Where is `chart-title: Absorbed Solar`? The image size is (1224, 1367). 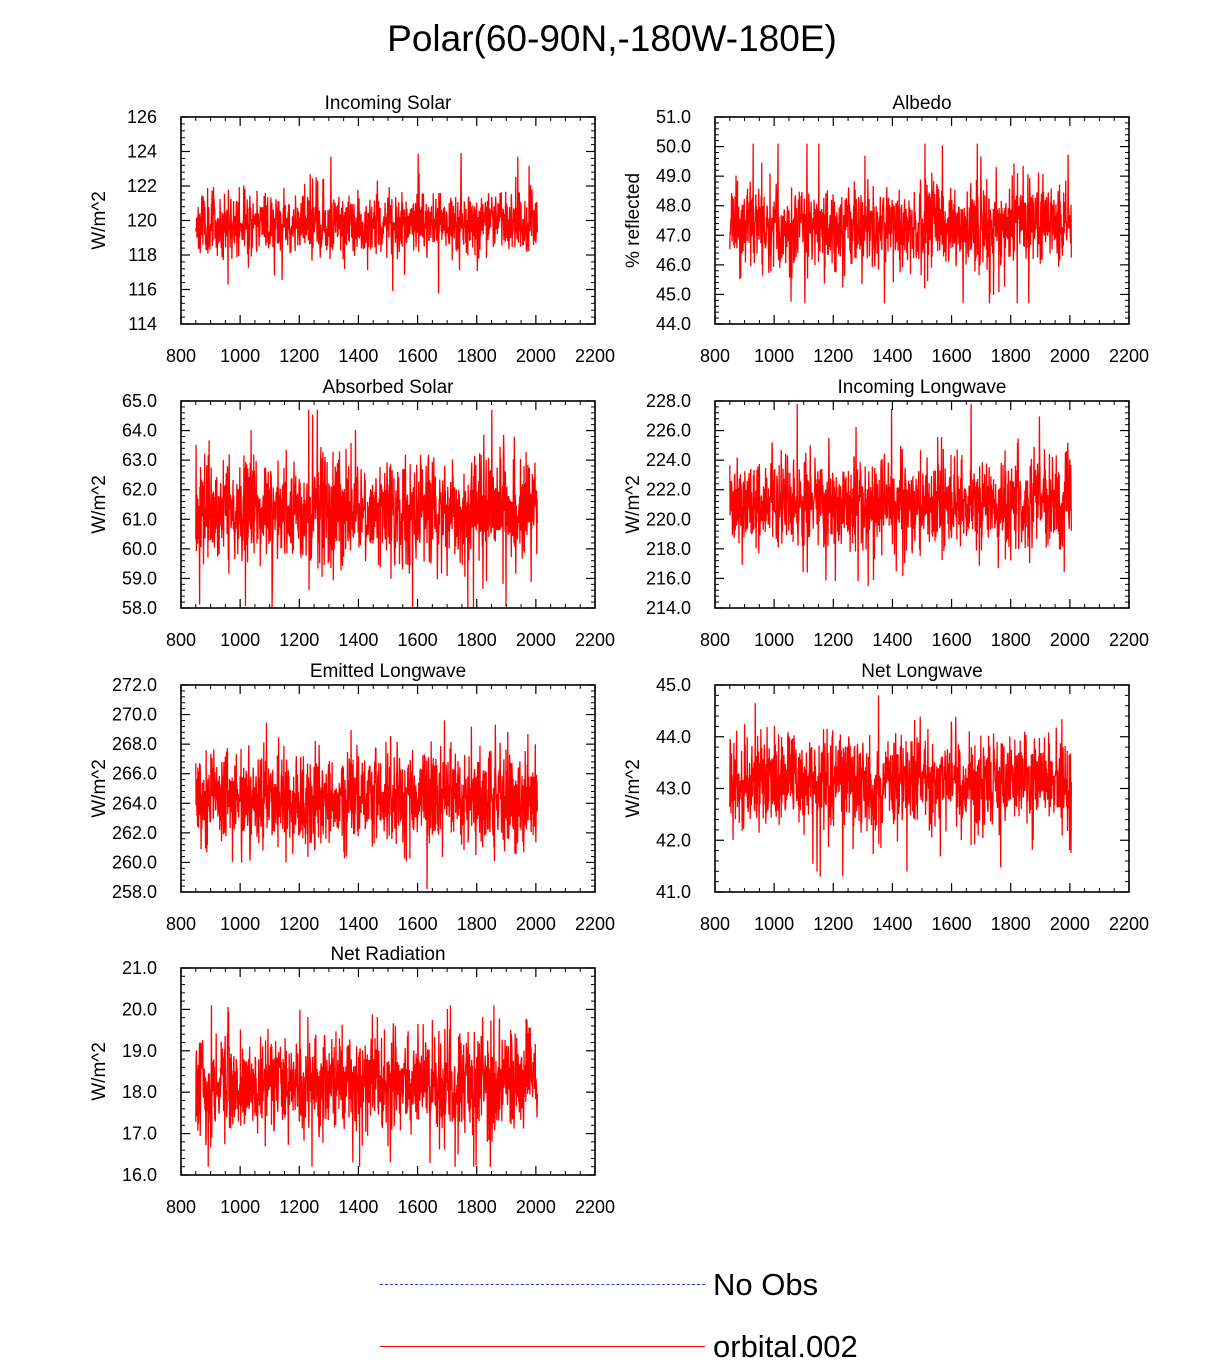 chart-title: Absorbed Solar is located at coordinates (389, 387).